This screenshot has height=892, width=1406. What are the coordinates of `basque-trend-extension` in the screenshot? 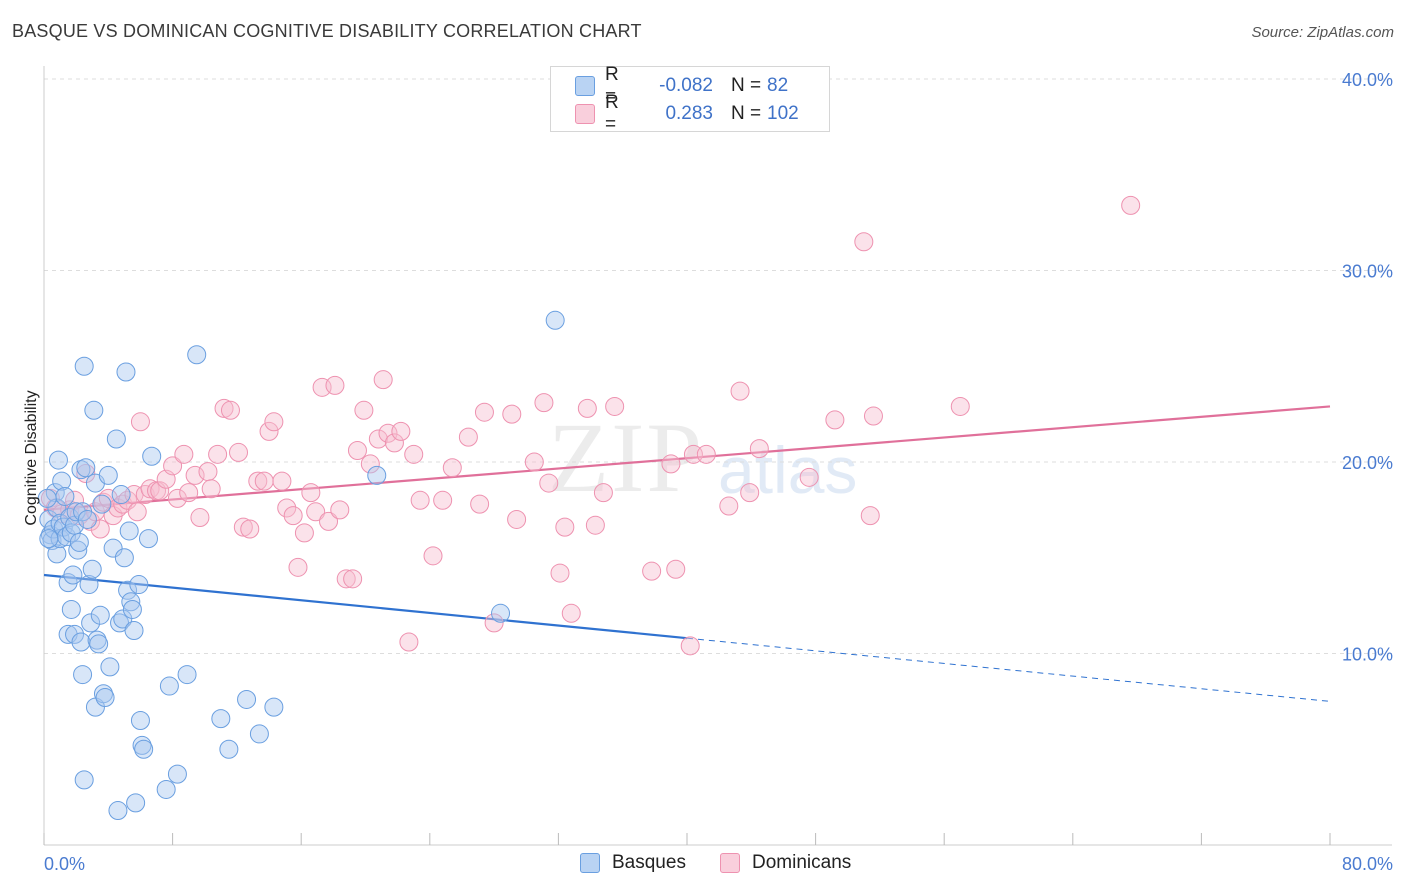 It's located at (1008, 669).